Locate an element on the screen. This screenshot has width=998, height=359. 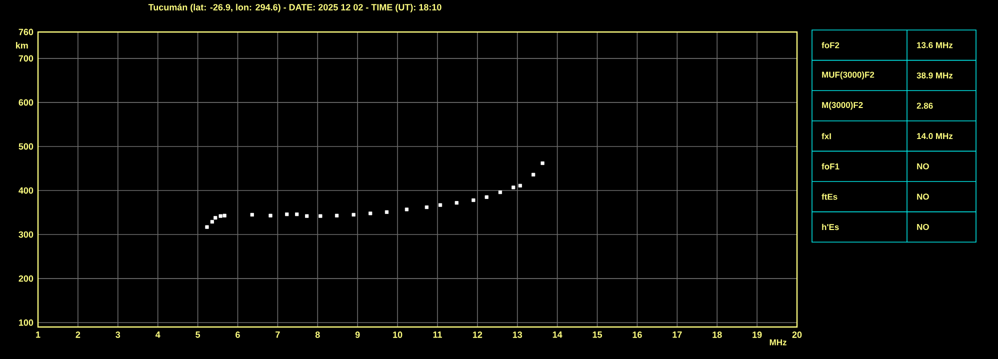
chart-title: Tucumán (lat: -26.9, lon: 294.6) - DATE: 2025 12 02 - TIME (UT): 18:10 is located at coordinates (295, 8).